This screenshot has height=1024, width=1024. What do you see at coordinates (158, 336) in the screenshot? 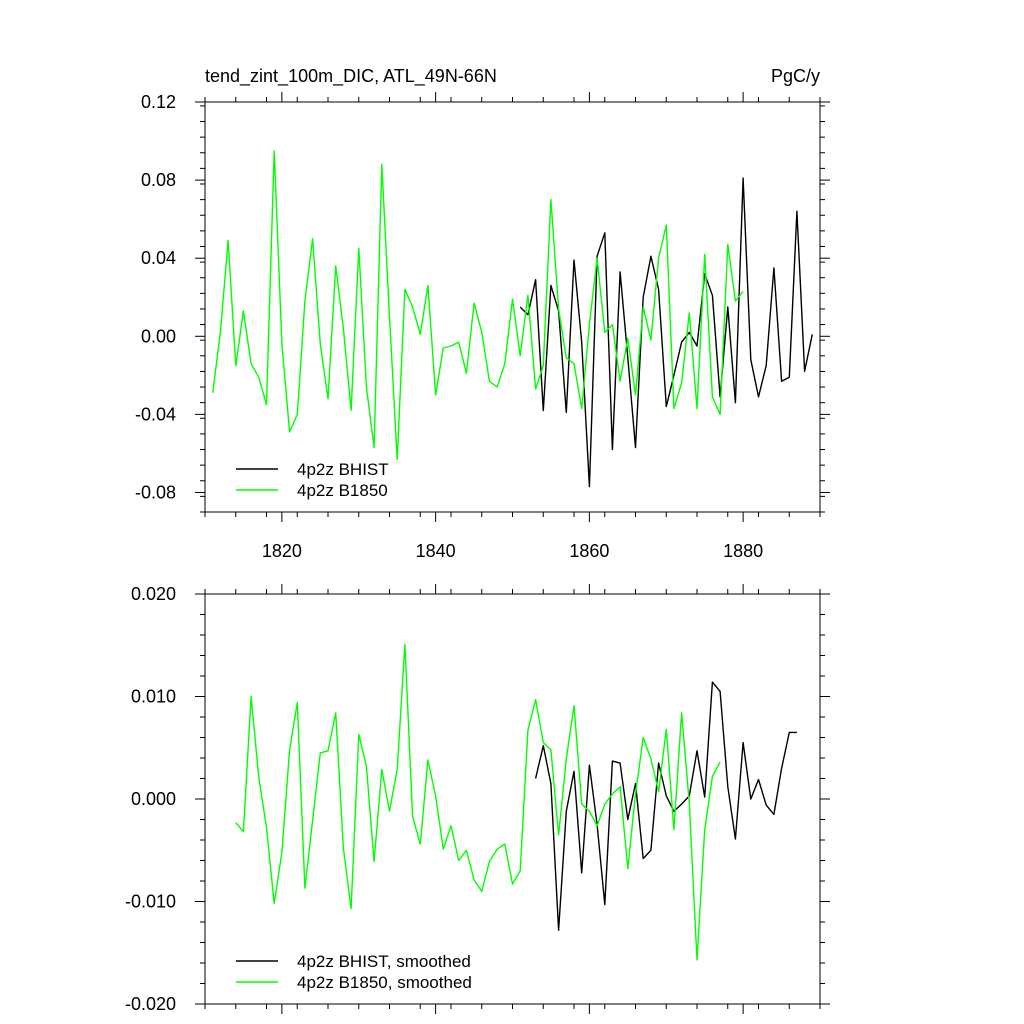
I see `y-tick-label: 0.00` at bounding box center [158, 336].